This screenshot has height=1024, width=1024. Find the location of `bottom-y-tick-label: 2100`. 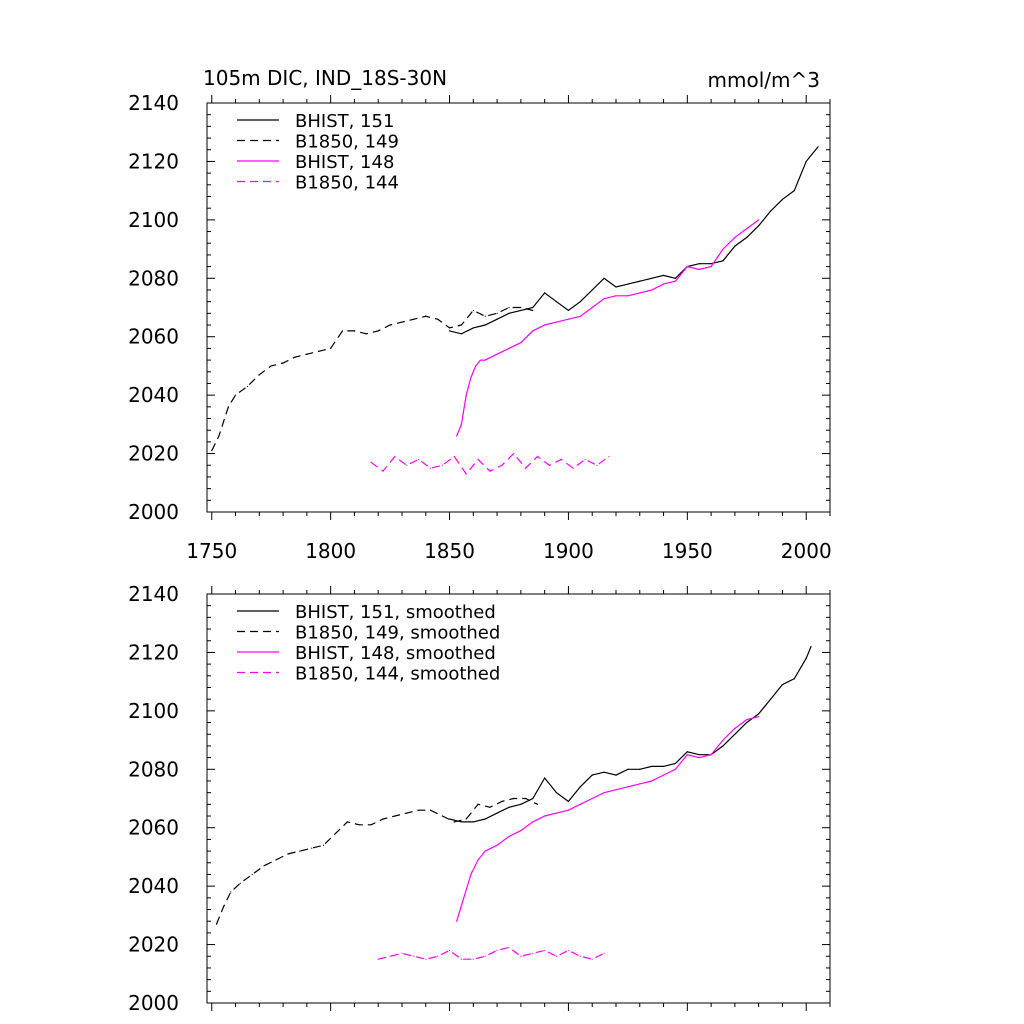

bottom-y-tick-label: 2100 is located at coordinates (153, 711).